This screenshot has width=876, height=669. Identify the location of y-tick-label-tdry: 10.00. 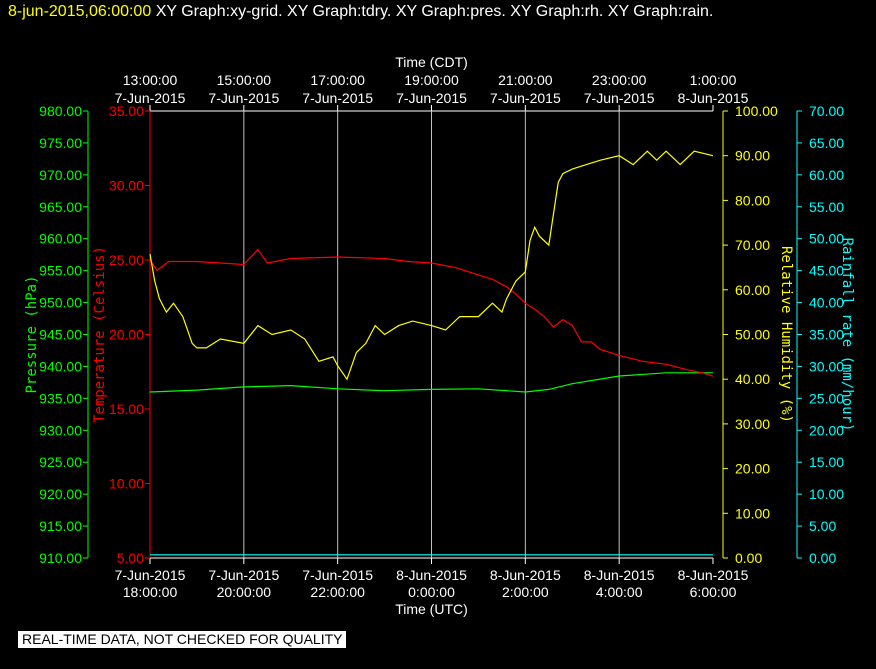
(126, 484).